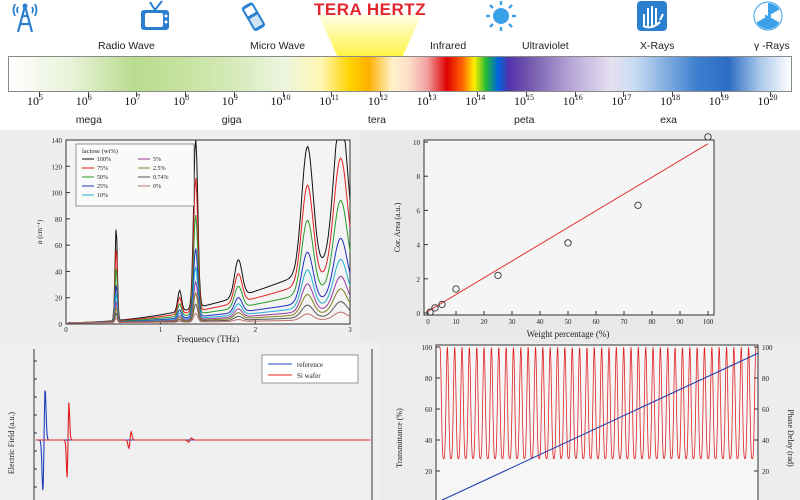  I want to click on legend-entry: 2.5%, so click(159, 169).